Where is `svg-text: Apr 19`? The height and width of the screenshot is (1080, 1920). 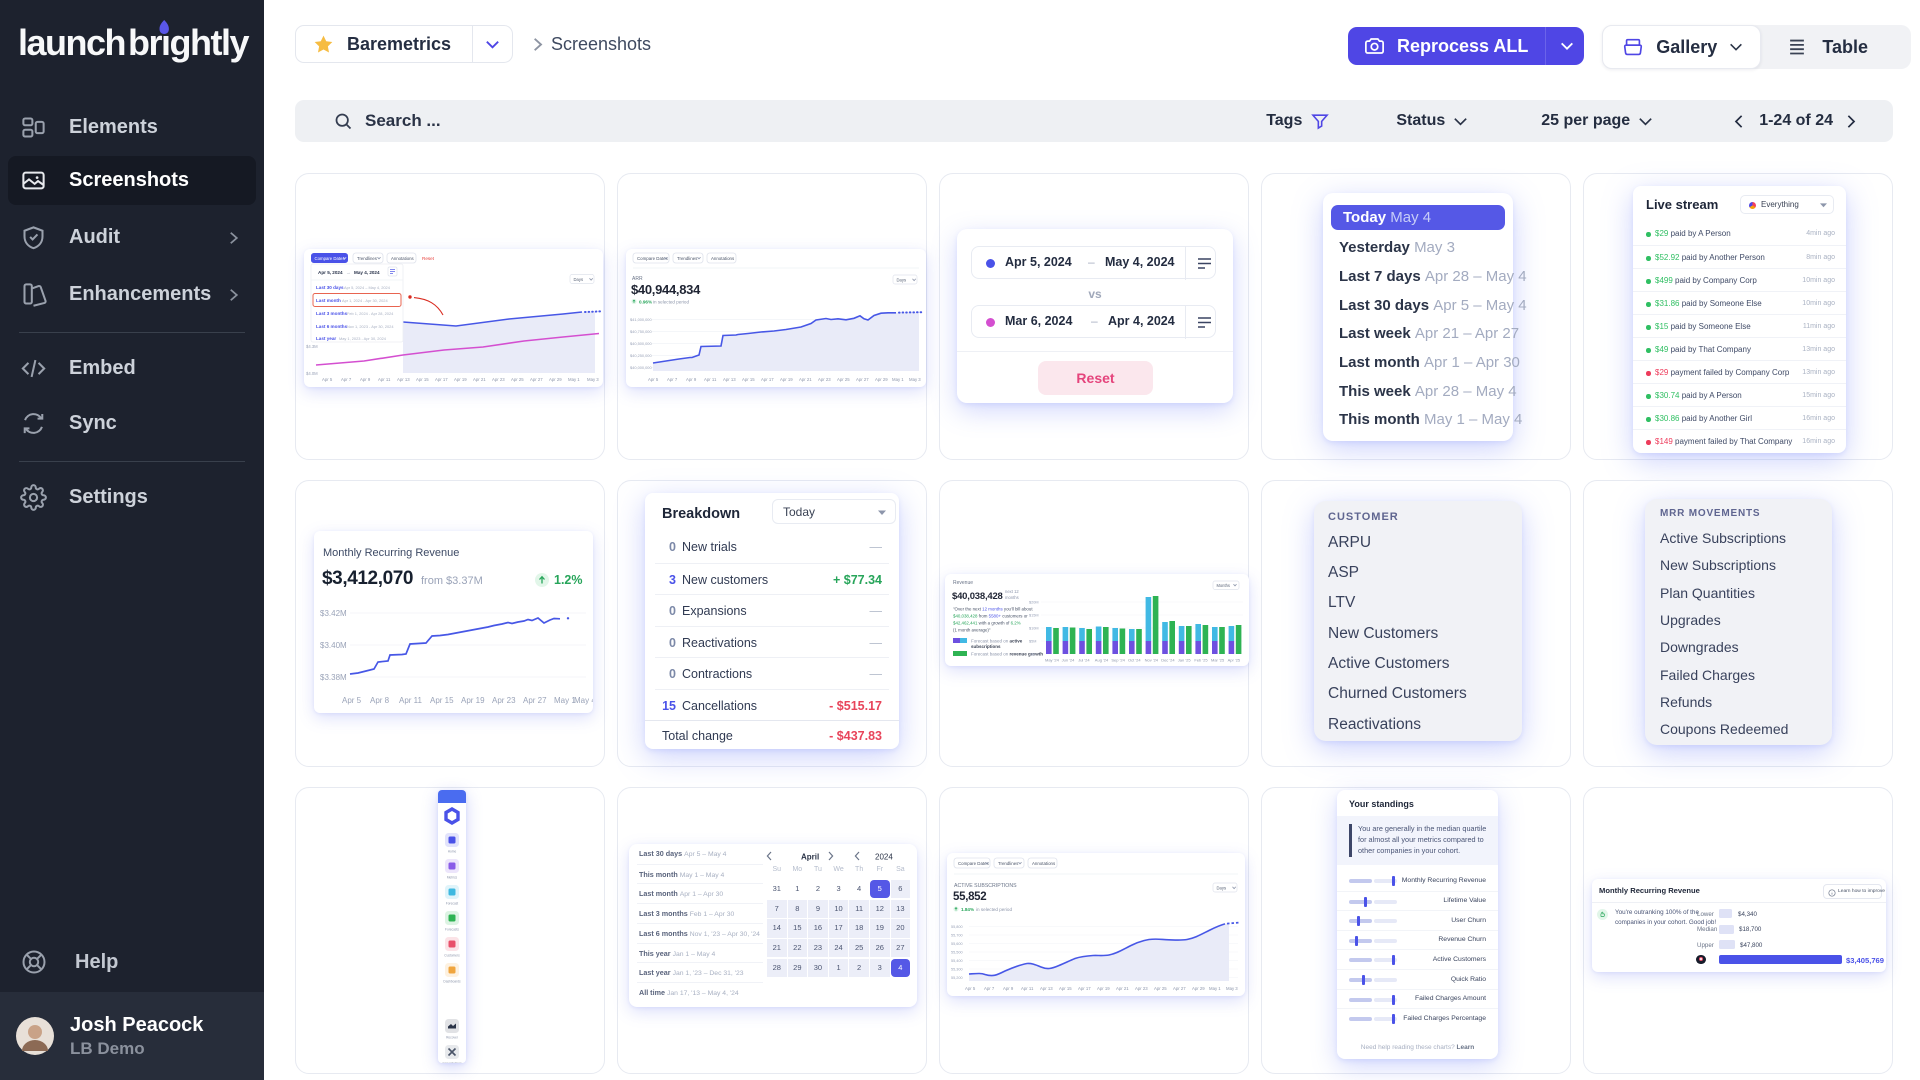 svg-text: Apr 19 is located at coordinates (473, 700).